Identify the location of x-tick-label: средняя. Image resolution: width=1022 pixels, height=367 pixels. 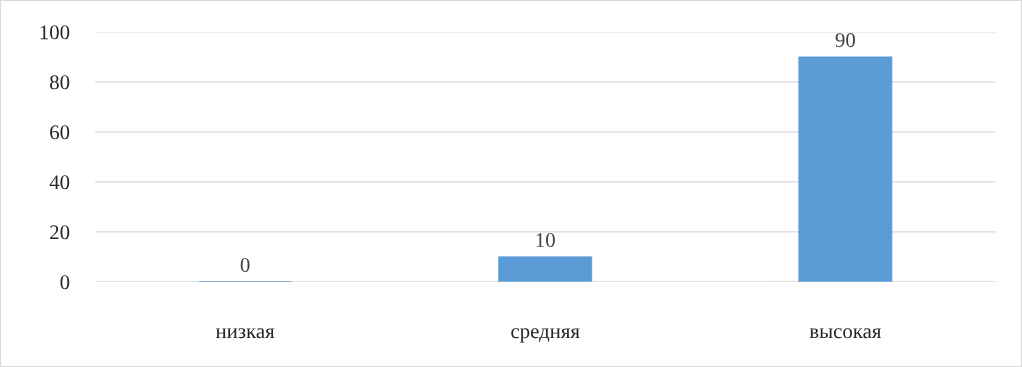
(545, 335).